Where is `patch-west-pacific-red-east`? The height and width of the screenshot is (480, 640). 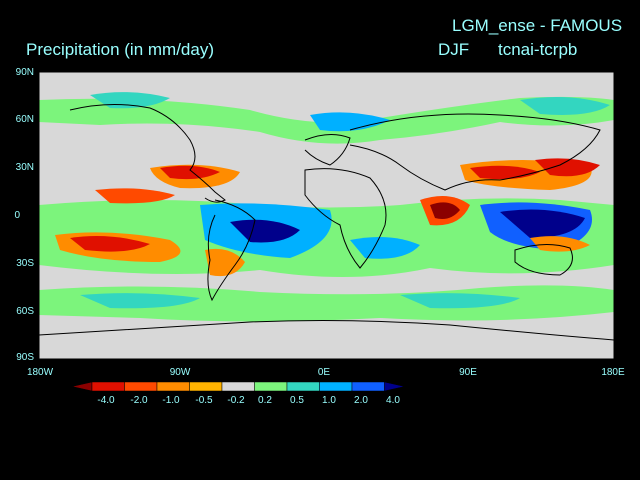 patch-west-pacific-red-east is located at coordinates (567, 167).